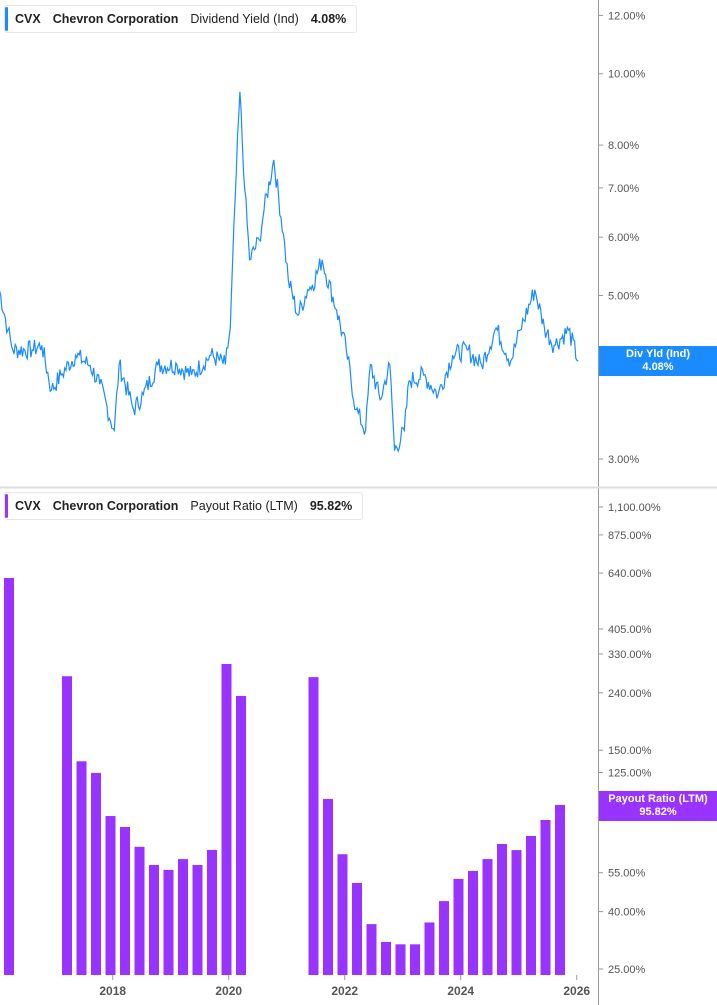  I want to click on y-tick-label: 7.00%, so click(623, 189).